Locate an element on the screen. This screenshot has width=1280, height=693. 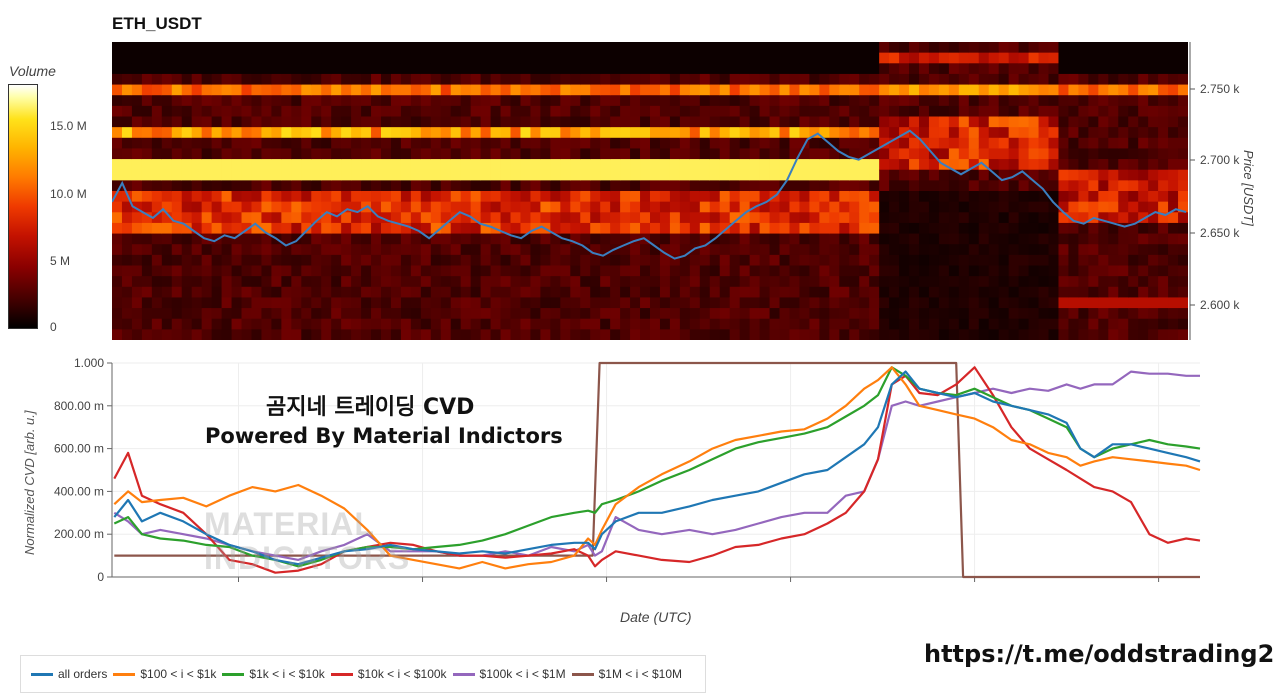
legend-item: all orders is located at coordinates (69, 674).